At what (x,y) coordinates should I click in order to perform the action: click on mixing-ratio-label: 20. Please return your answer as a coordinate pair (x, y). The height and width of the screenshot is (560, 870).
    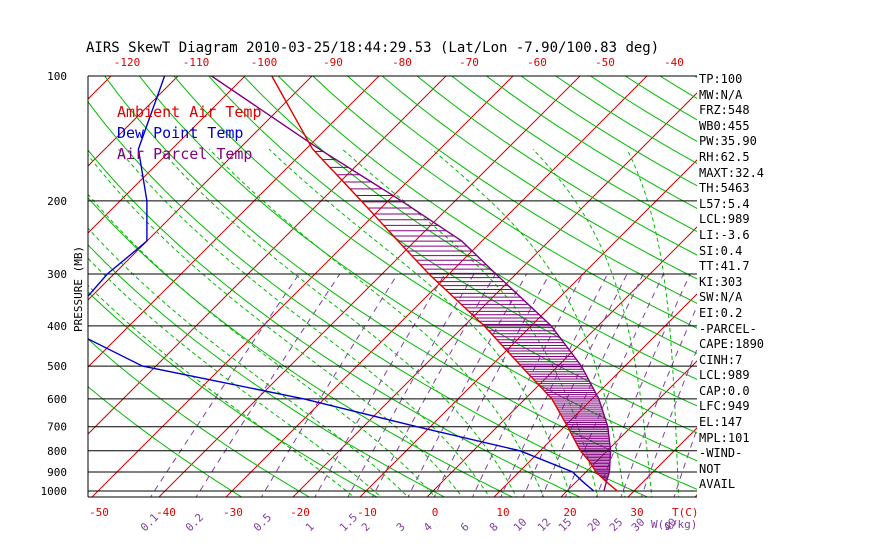
    Looking at the image, I should click on (594, 525).